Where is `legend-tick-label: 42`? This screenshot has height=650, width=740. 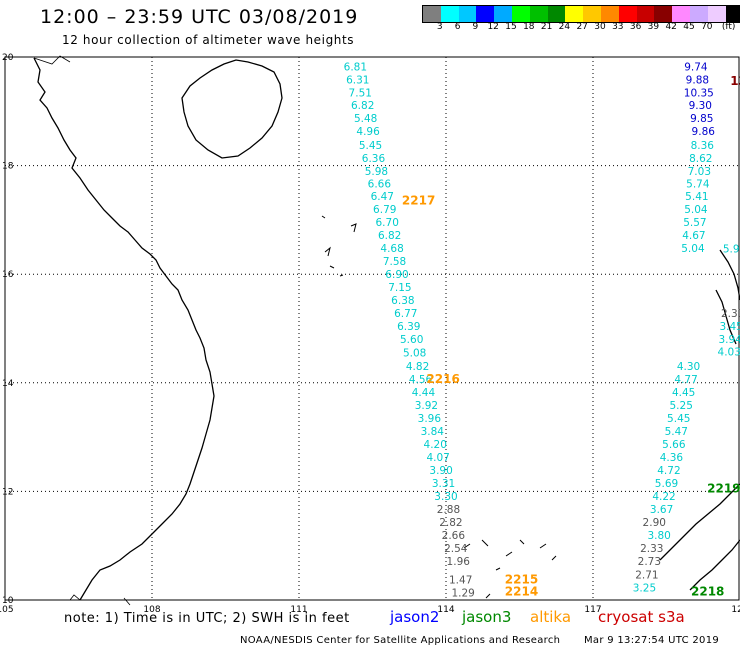 legend-tick-label: 42 is located at coordinates (671, 27).